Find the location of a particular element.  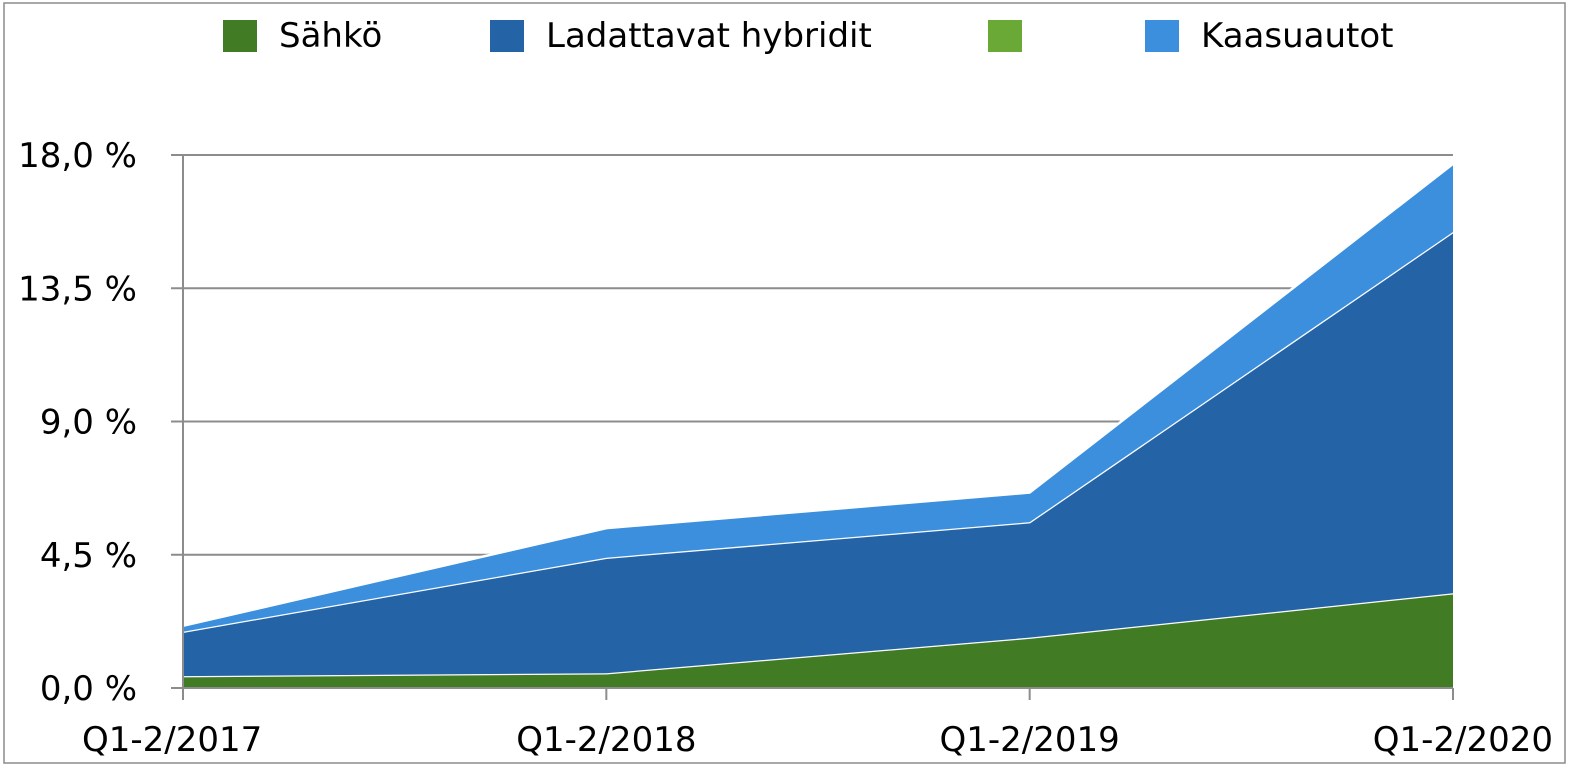

y-tick-label-1: 4,5 % is located at coordinates (88, 556).